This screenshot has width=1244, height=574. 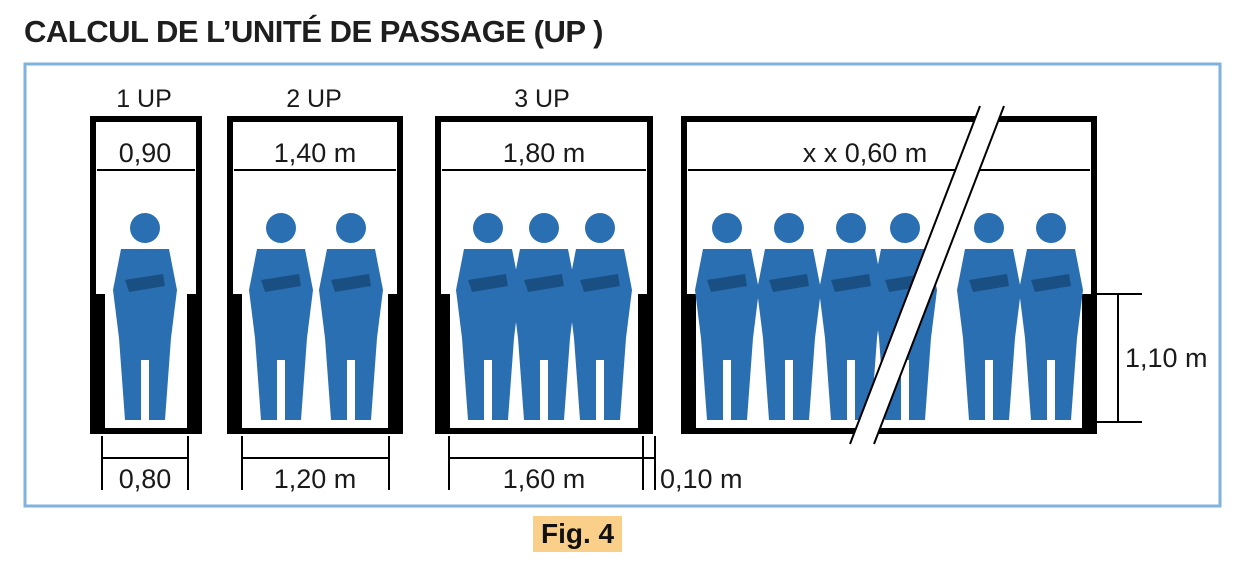 I want to click on panel-2-top-width: 1,40 m, so click(x=315, y=153).